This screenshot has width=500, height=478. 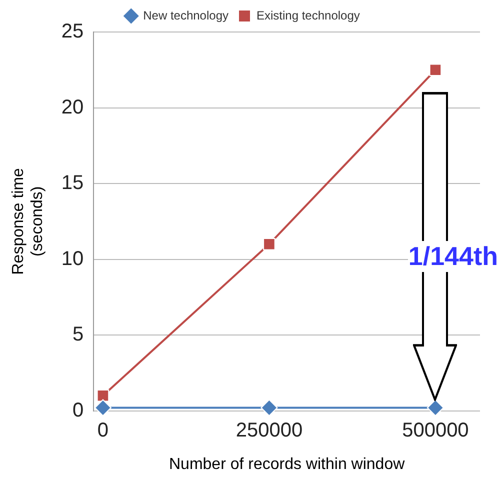 I want to click on y-tick-label: 25, so click(x=72, y=31).